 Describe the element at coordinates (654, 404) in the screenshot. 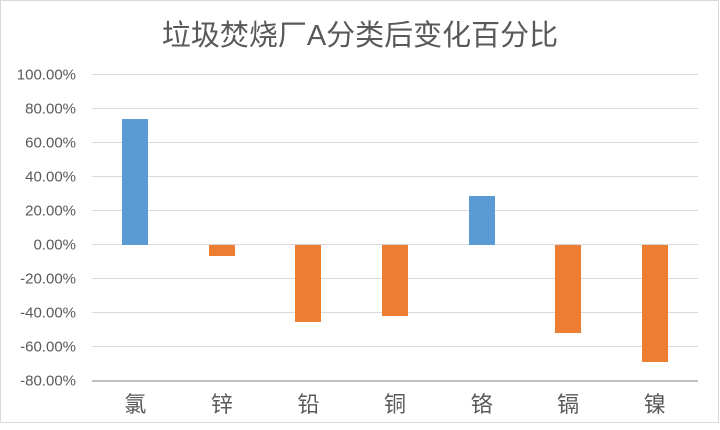

I see `x-axis-label-nickel: 镍` at that location.